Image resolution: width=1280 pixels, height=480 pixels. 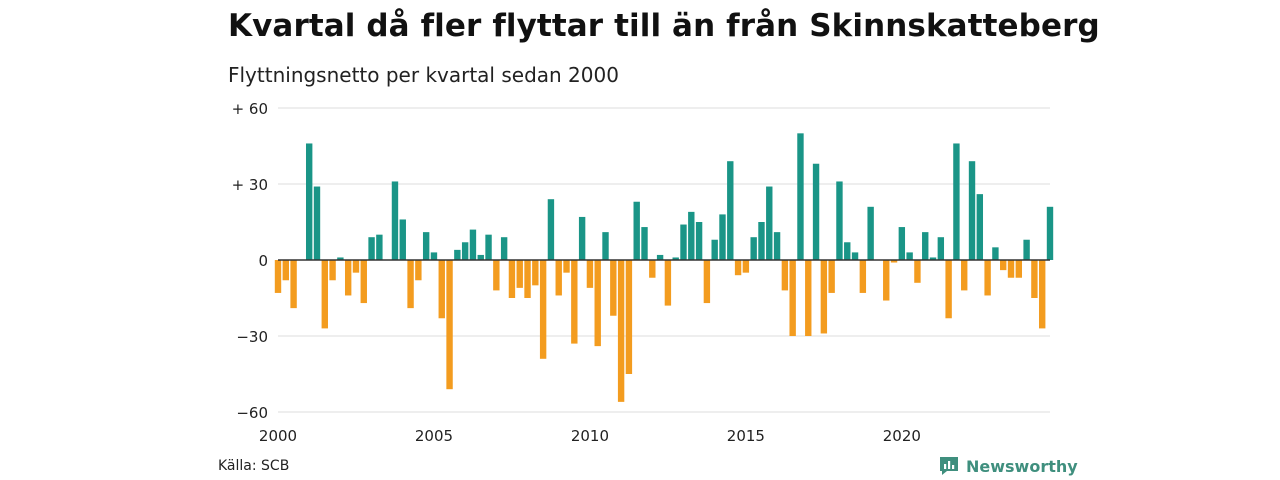 What do you see at coordinates (423, 75) in the screenshot?
I see `chart-subtitle: Flyttningsnetto per kvartal sedan 2000` at bounding box center [423, 75].